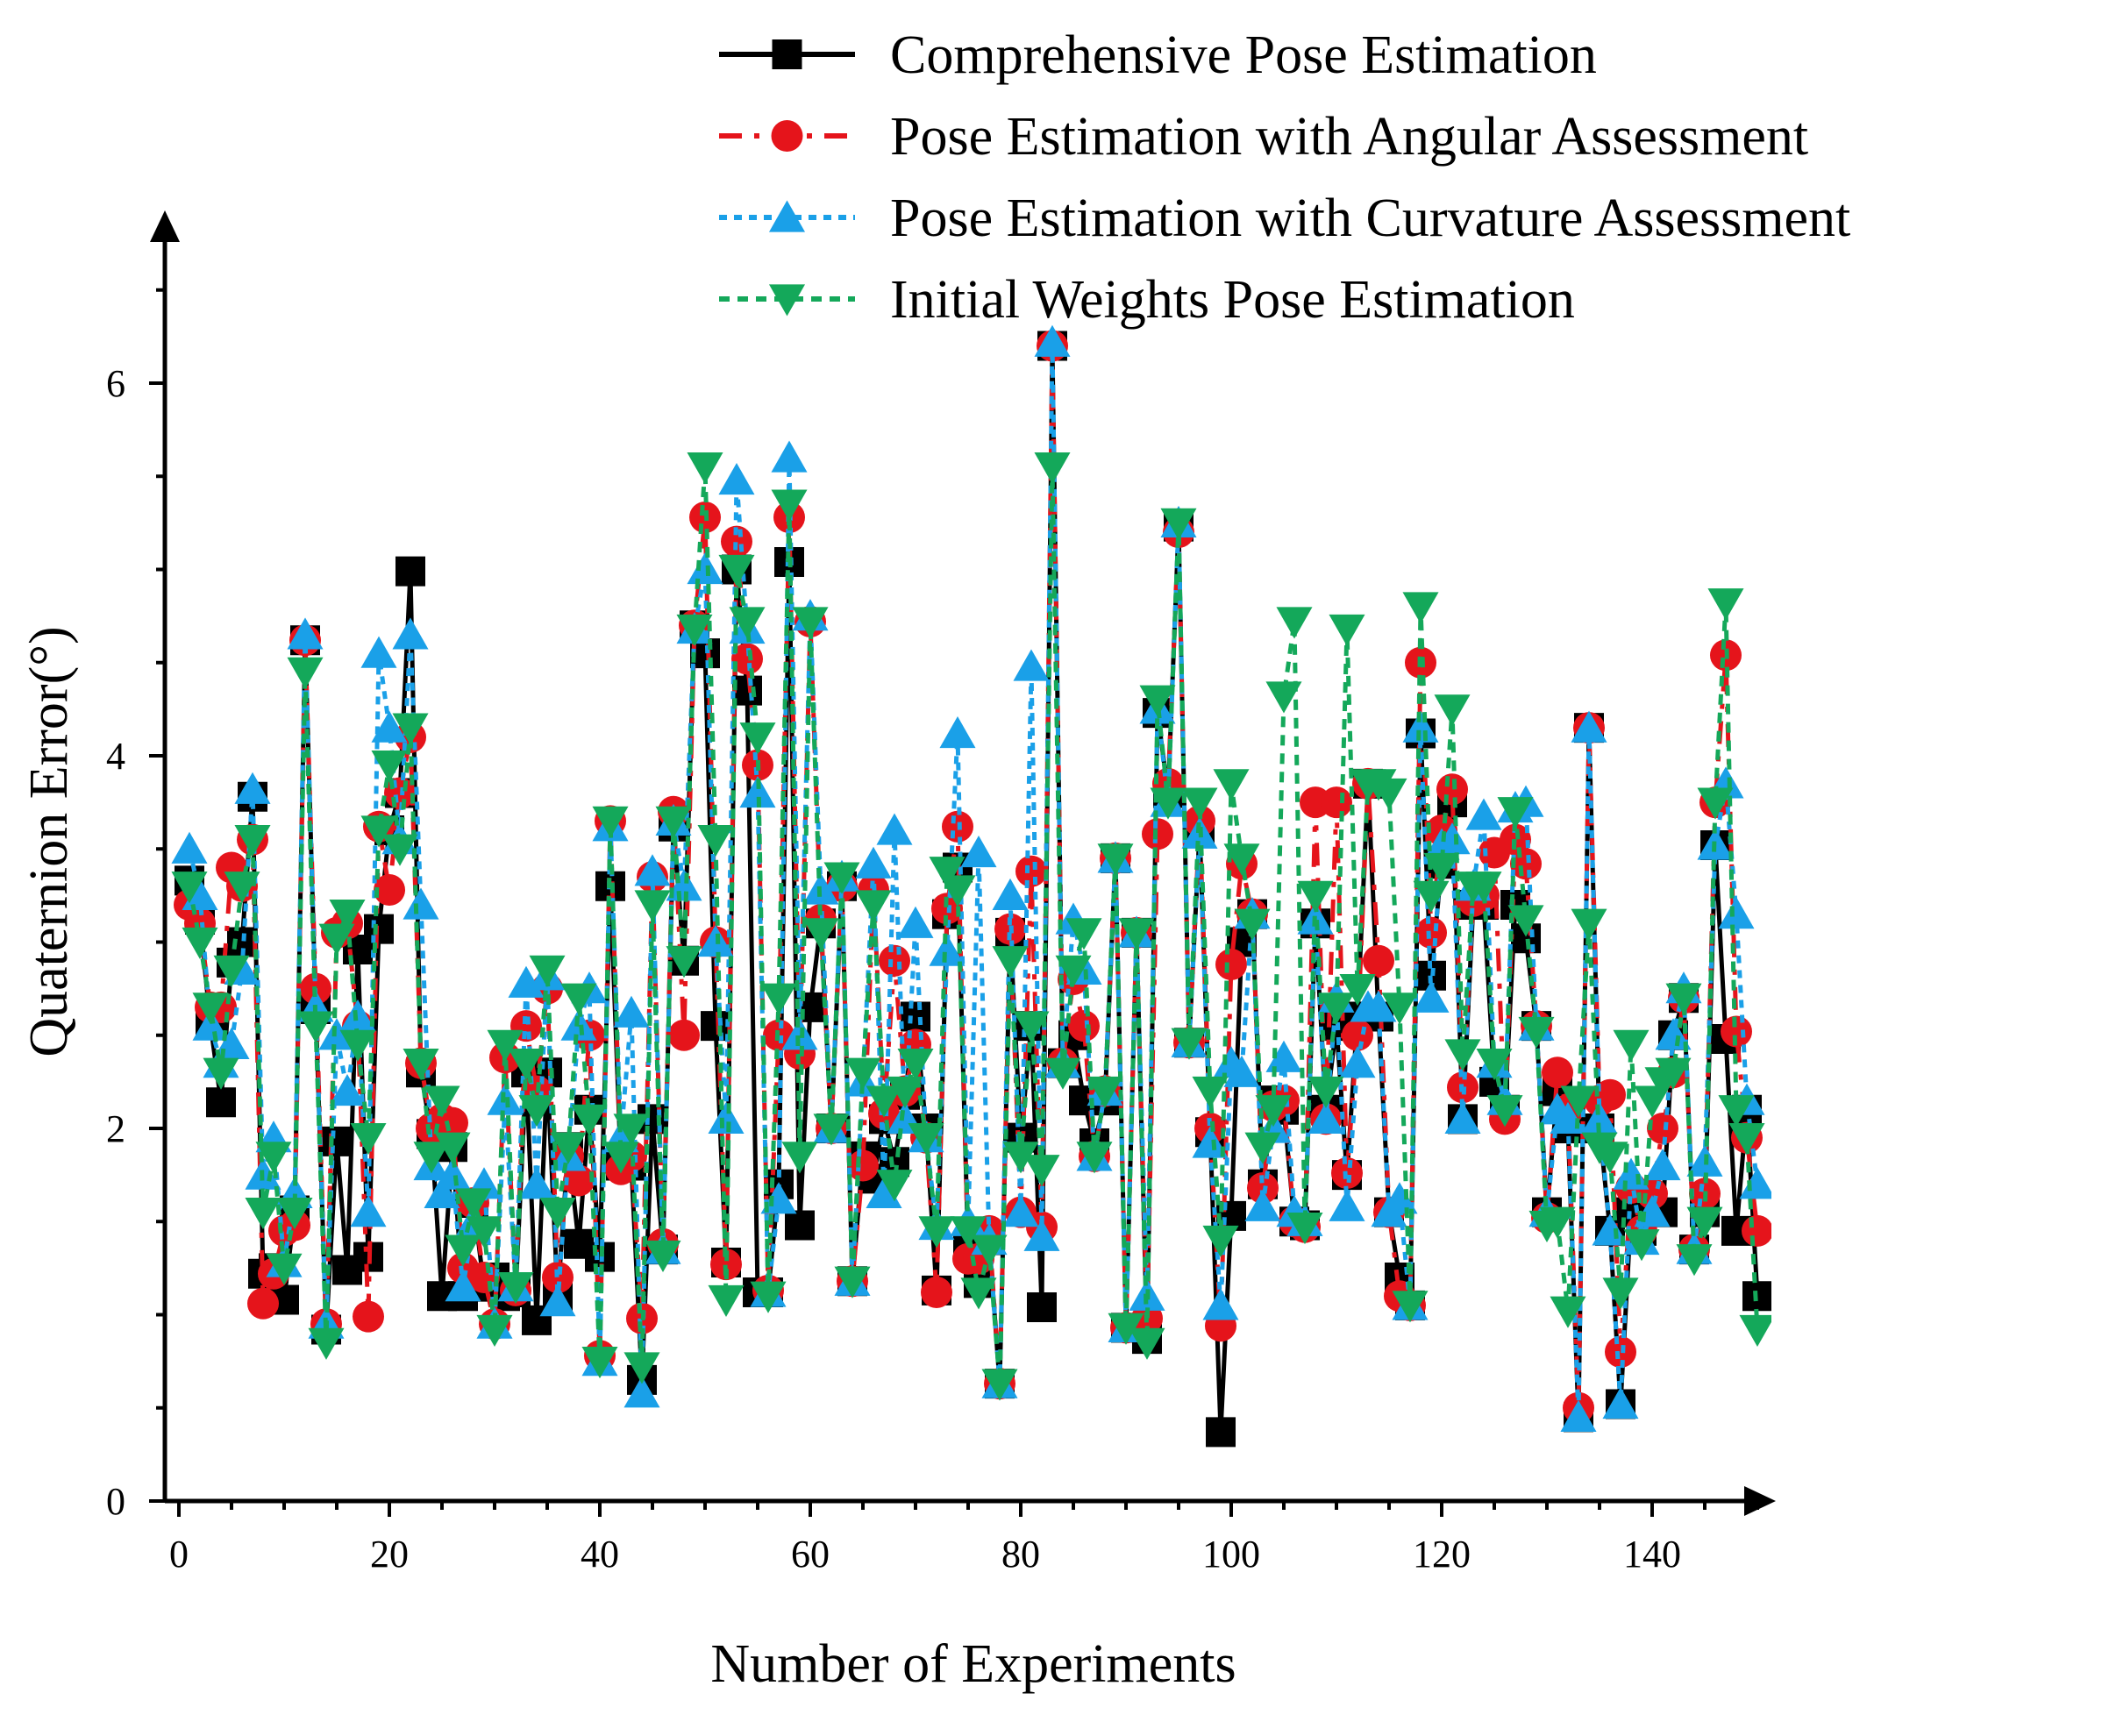 Image resolution: width=2102 pixels, height=1736 pixels. What do you see at coordinates (49, 841) in the screenshot?
I see `y-axis-title: Quaternion Error(°)` at bounding box center [49, 841].